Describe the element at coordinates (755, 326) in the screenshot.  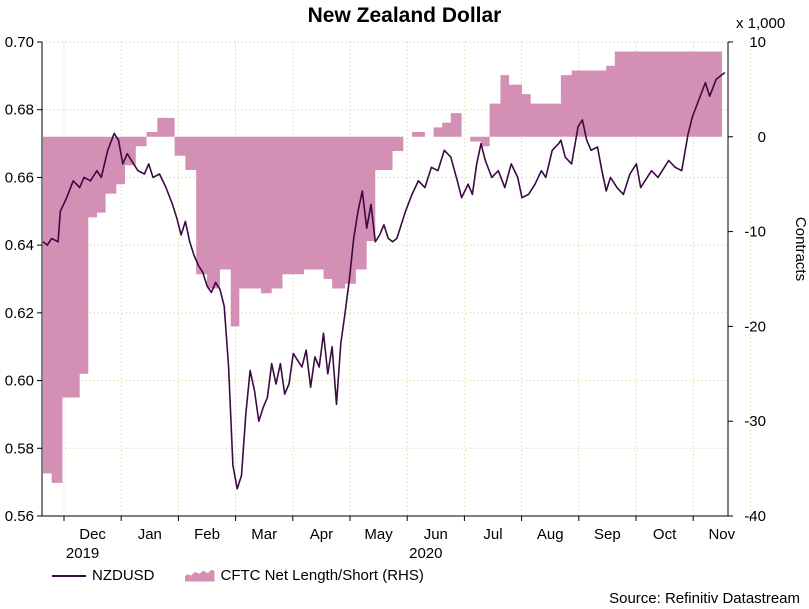
I see `right-tick-label: -20` at that location.